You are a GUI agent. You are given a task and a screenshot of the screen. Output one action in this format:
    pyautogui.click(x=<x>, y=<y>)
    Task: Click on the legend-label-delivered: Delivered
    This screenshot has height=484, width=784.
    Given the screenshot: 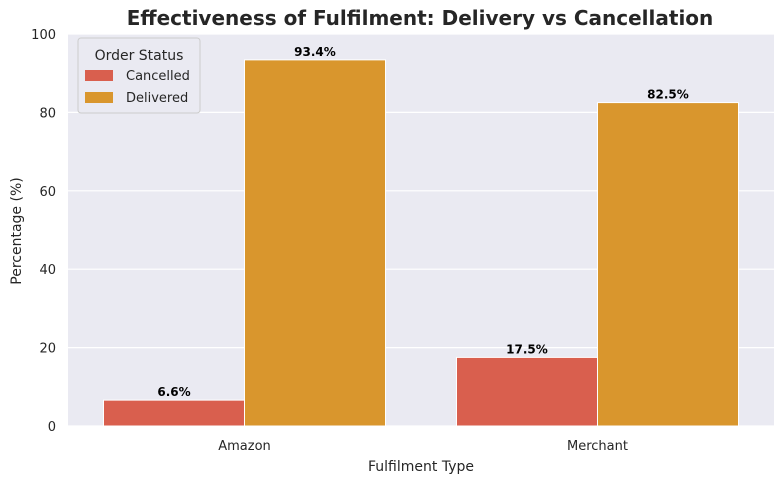 What is the action you would take?
    pyautogui.click(x=157, y=98)
    